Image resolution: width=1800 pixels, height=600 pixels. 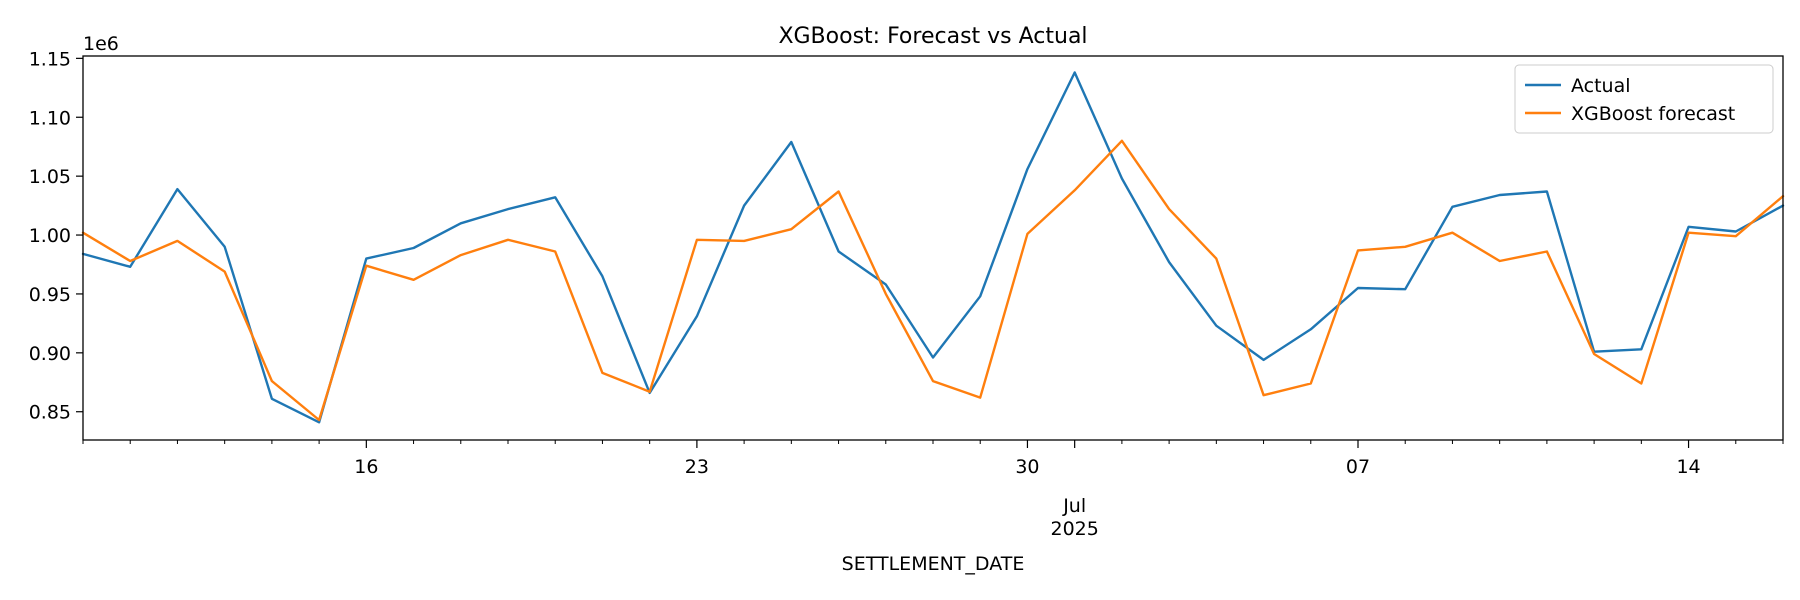 What do you see at coordinates (50, 295) in the screenshot?
I see `y-tick-label: 0.95` at bounding box center [50, 295].